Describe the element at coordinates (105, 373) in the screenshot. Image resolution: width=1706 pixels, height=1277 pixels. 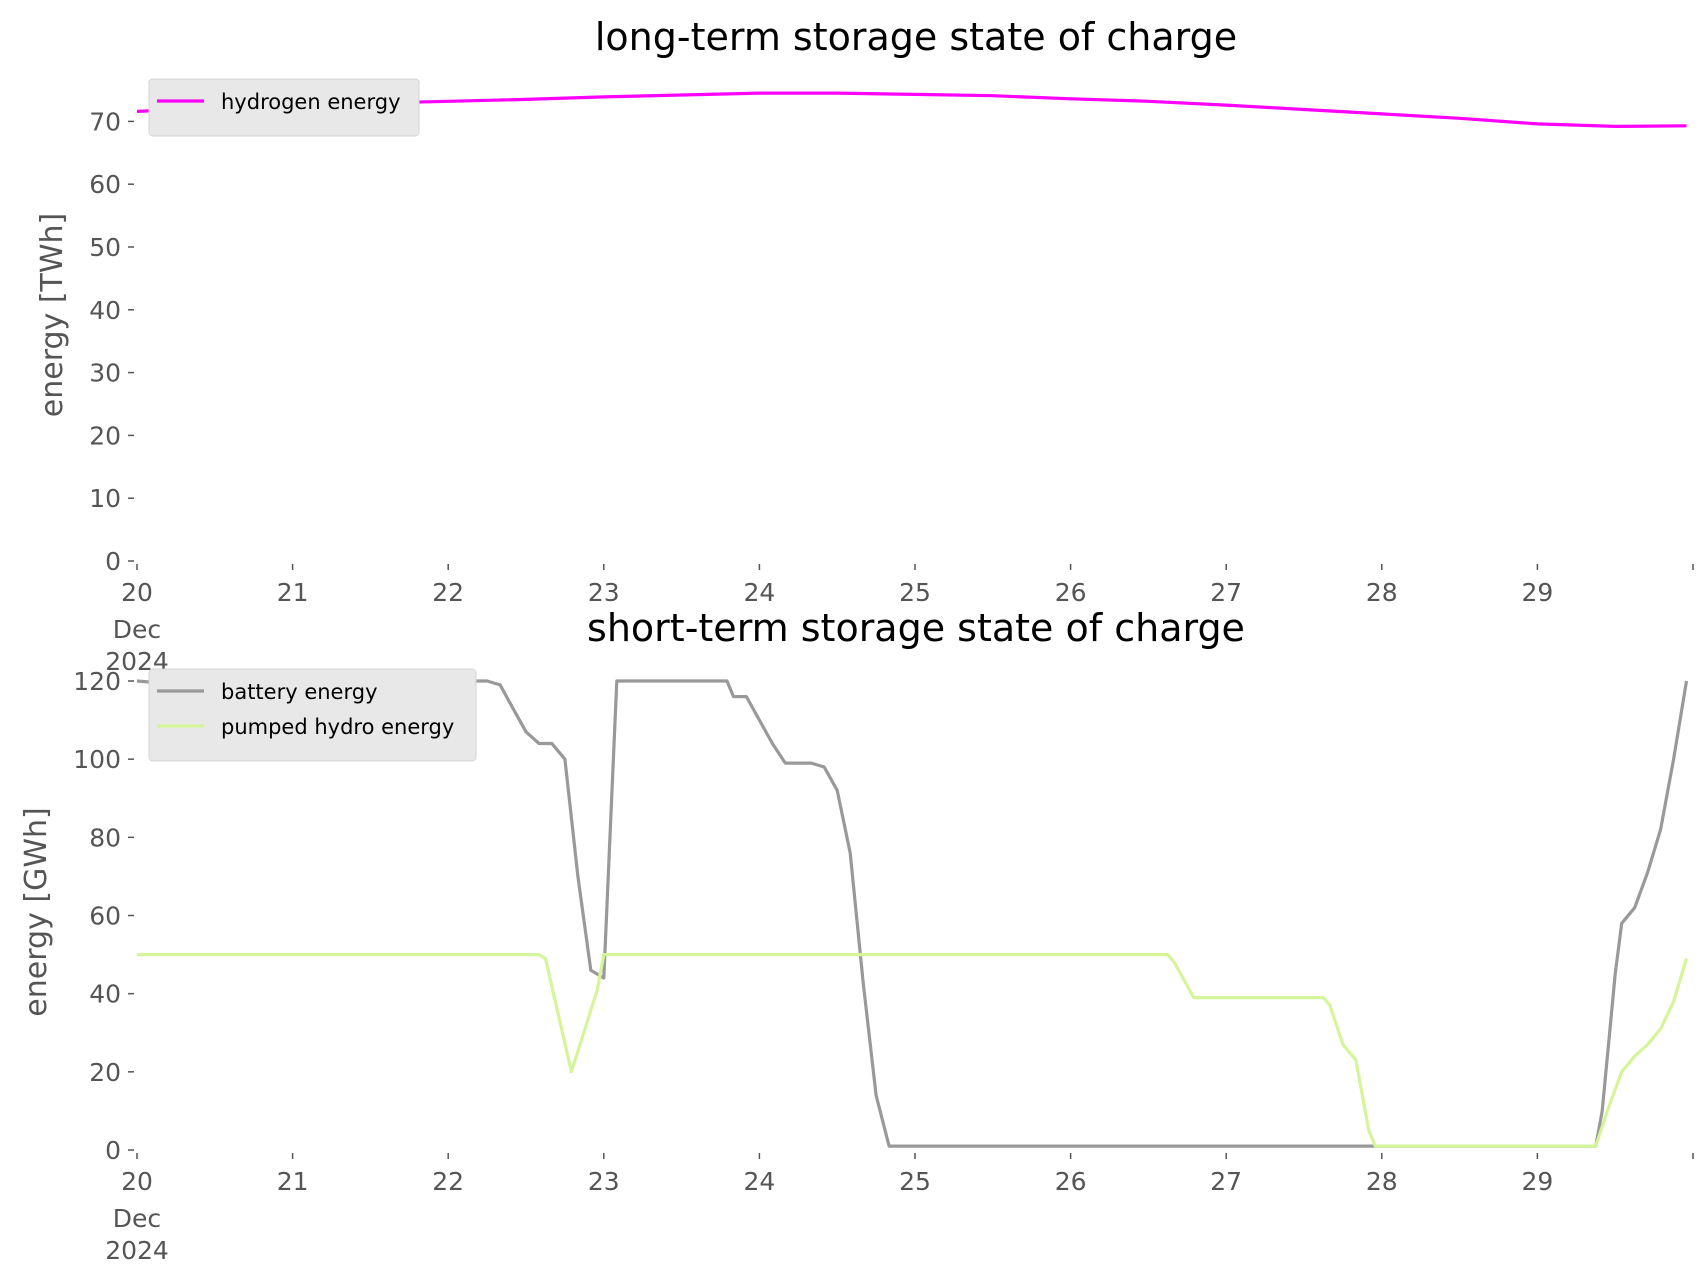
I see `y-tick-label: 30` at that location.